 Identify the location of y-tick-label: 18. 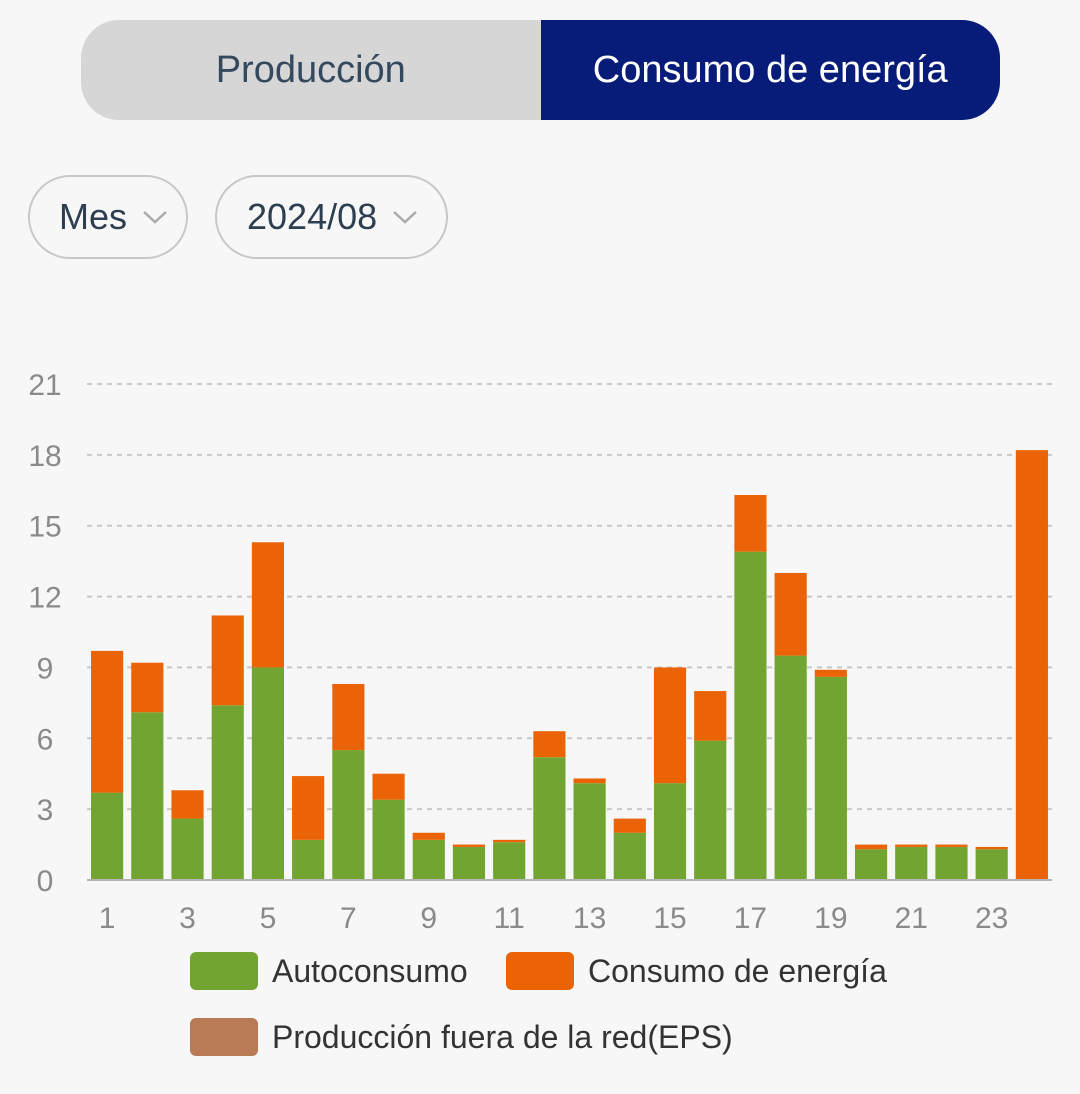
(44, 456).